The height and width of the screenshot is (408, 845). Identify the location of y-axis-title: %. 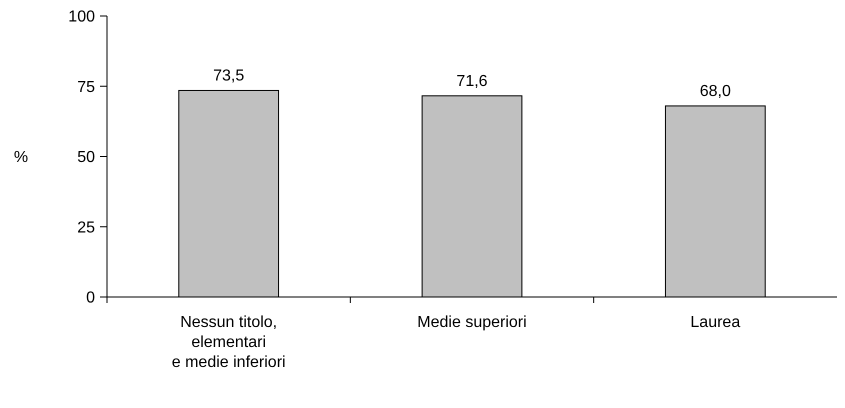
(21, 157).